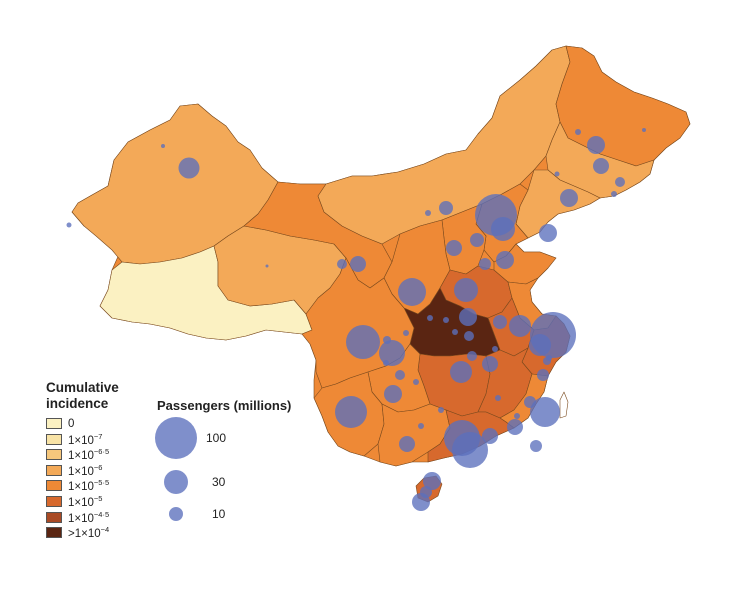  What do you see at coordinates (564, 405) in the screenshot?
I see `province-taiwan` at bounding box center [564, 405].